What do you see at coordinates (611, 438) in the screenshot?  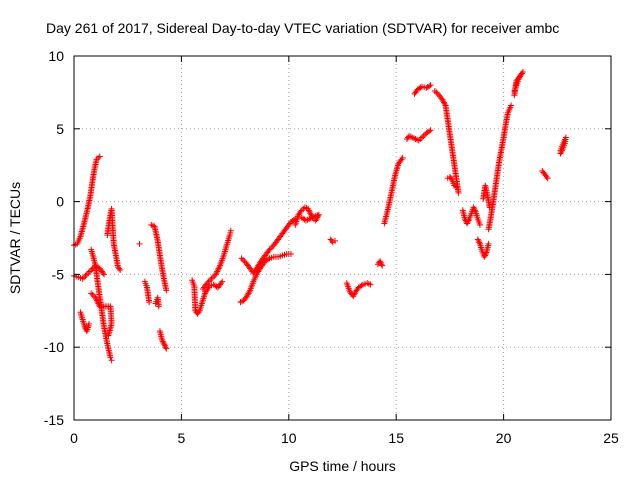 I see `x-tick-label: 25` at bounding box center [611, 438].